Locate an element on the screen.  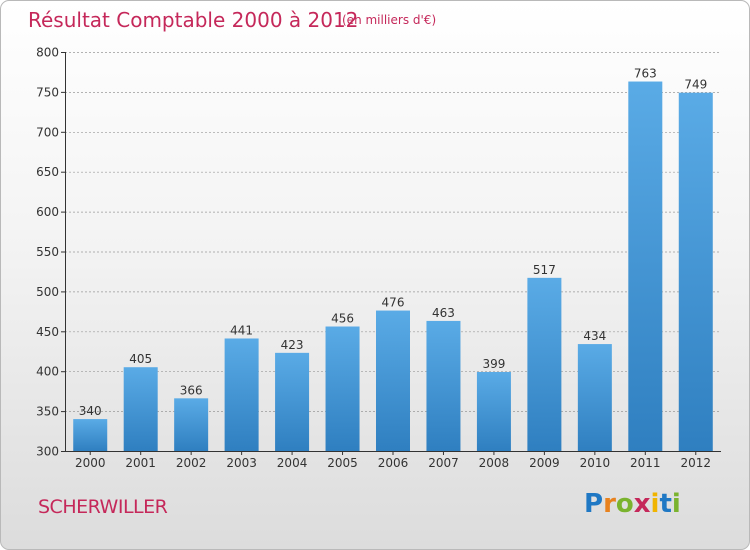
x-tick-label: 2003 is located at coordinates (241, 463).